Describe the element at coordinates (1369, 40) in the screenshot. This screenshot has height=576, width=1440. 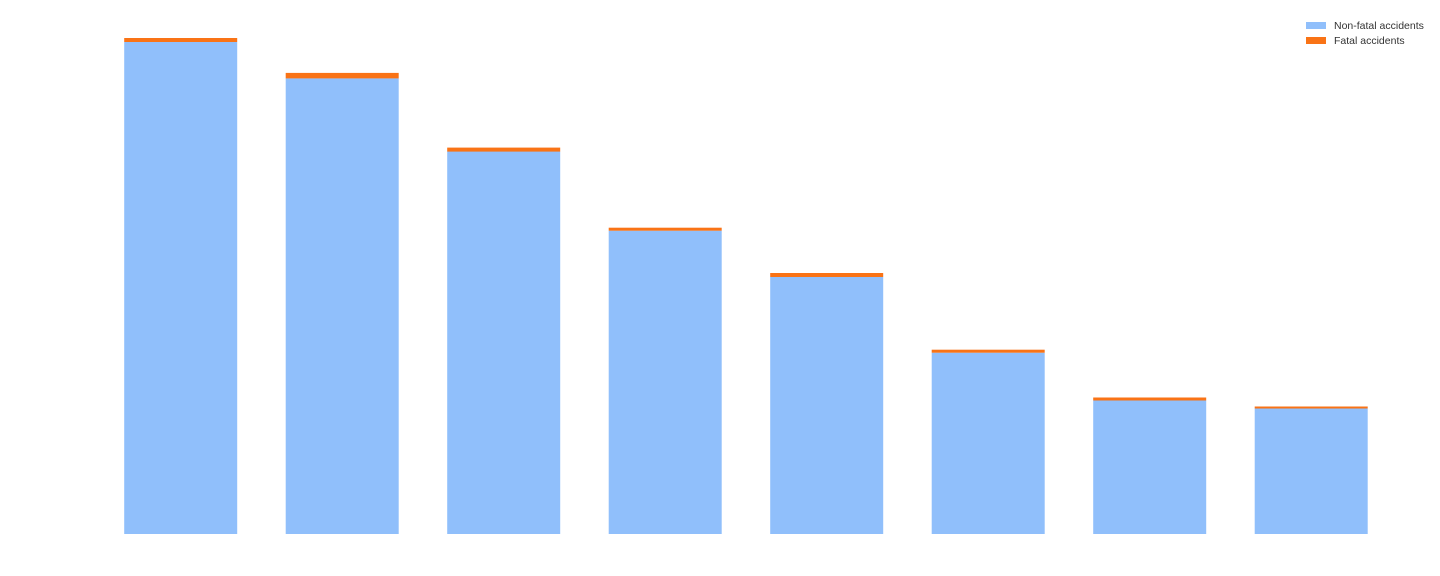
I see `legend-label-fatal: Fatal accidents` at that location.